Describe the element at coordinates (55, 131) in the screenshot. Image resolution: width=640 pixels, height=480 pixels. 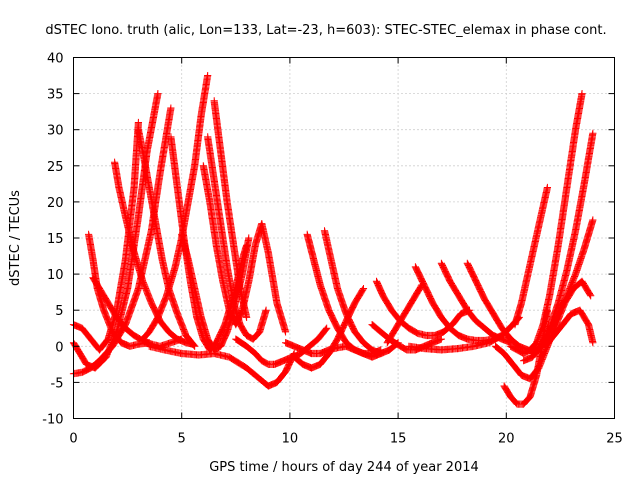
I see `y-tick-label: 30` at that location.